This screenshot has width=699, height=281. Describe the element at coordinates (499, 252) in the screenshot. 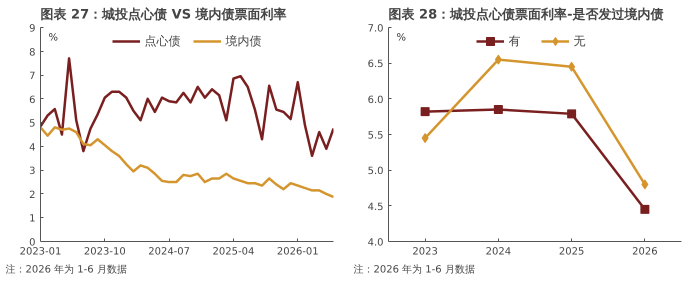

I see `x-tick-label: 2024` at that location.